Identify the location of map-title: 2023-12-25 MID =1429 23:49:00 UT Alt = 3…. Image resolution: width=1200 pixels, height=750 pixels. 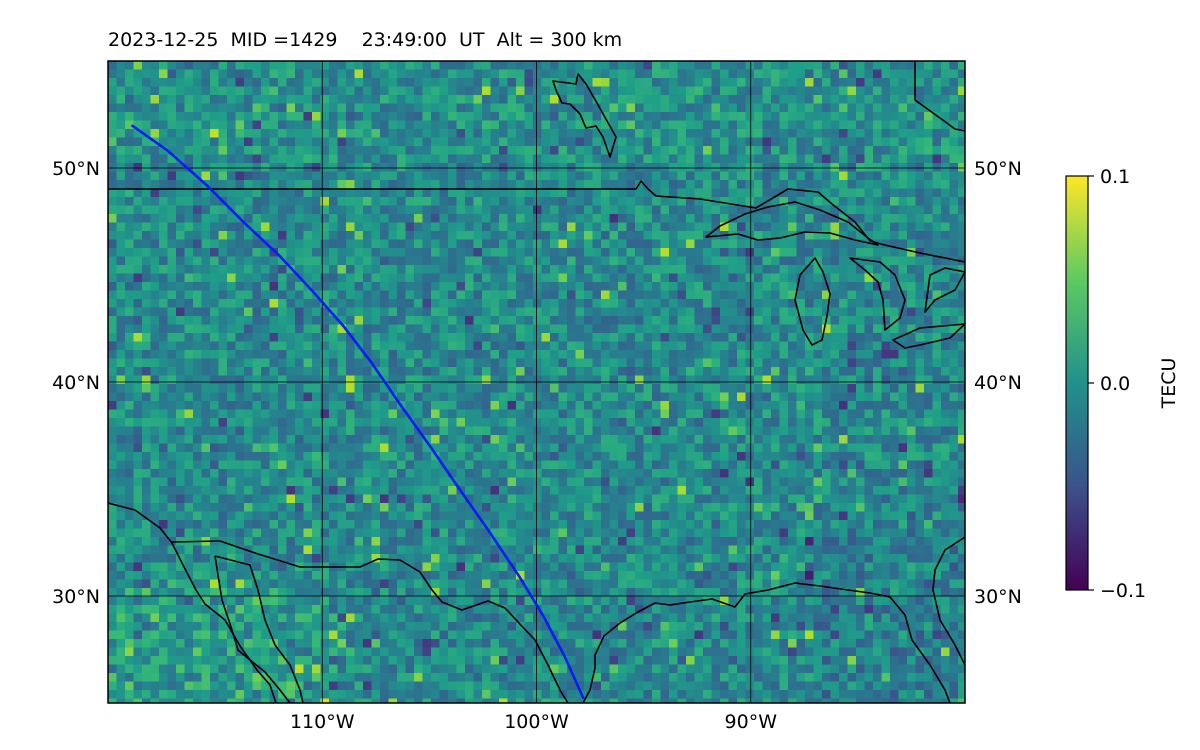
(365, 40).